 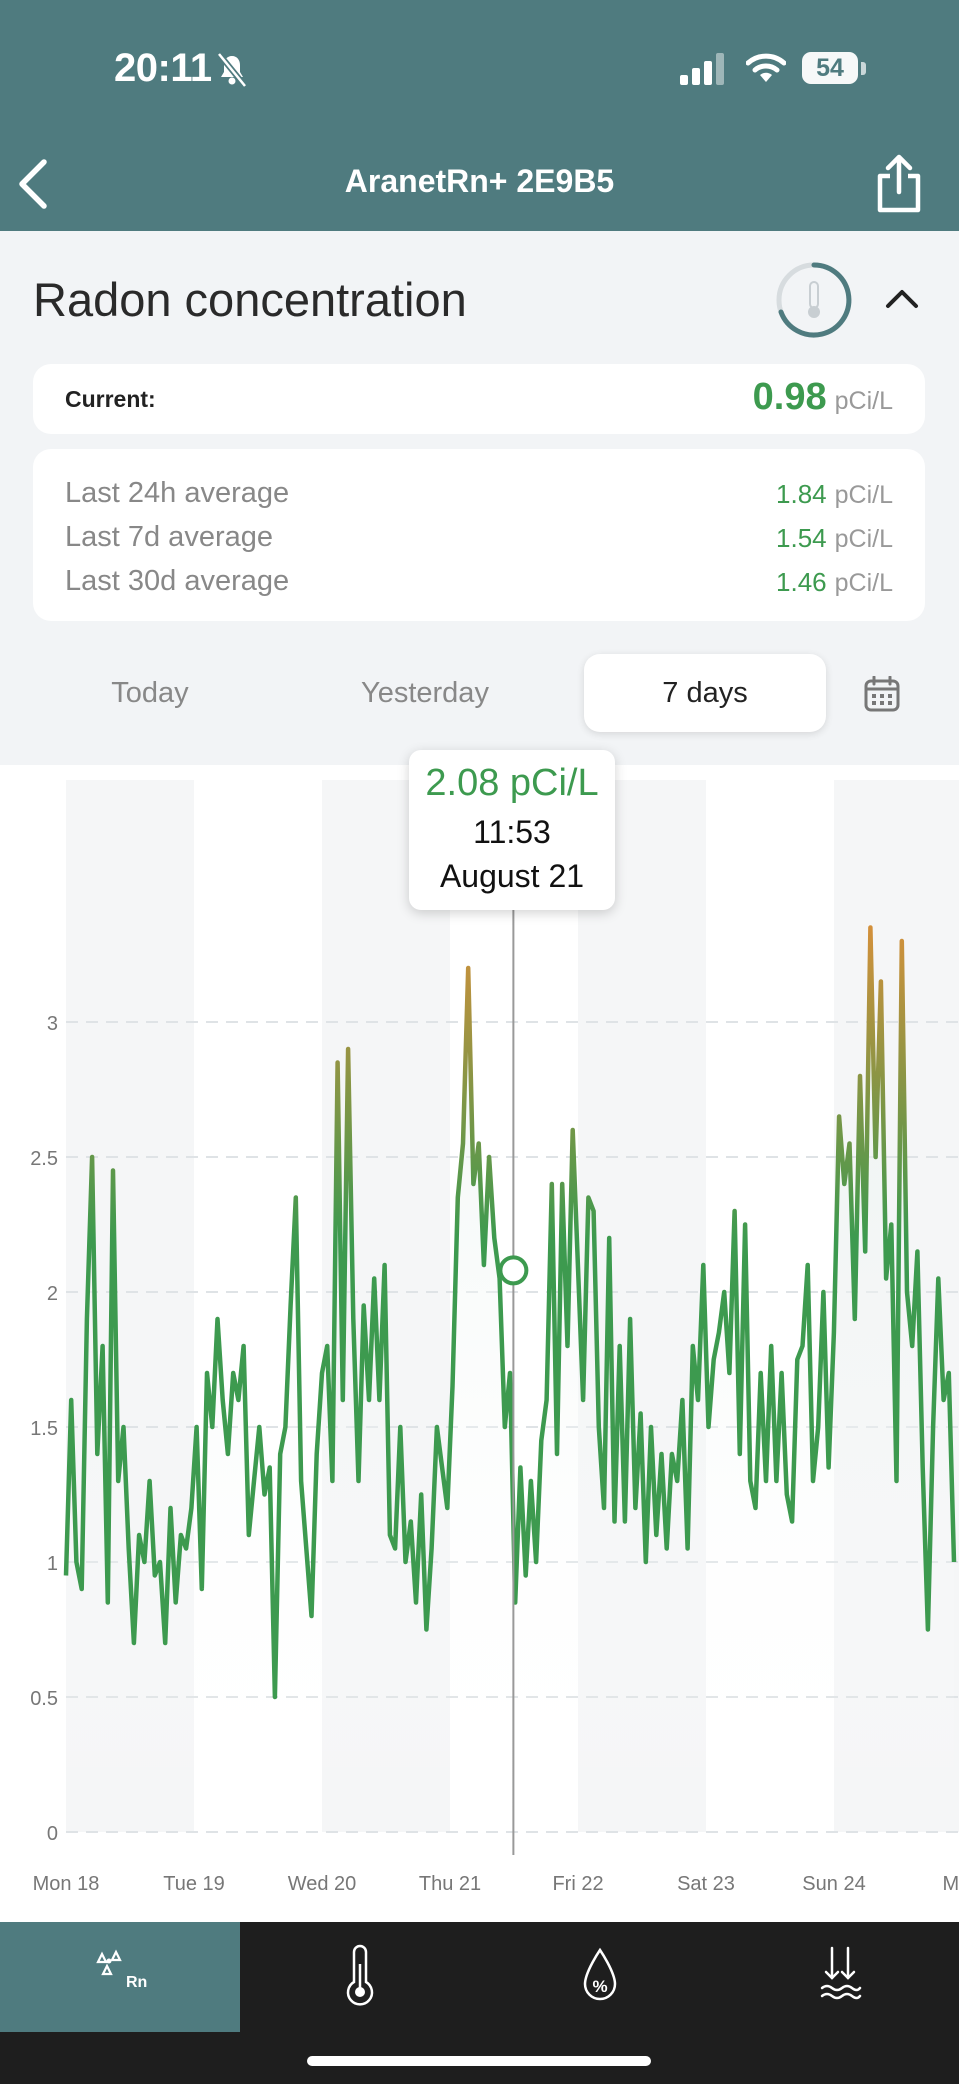 What do you see at coordinates (479, 181) in the screenshot?
I see `device-title: AranetRn+ 2E9B5` at bounding box center [479, 181].